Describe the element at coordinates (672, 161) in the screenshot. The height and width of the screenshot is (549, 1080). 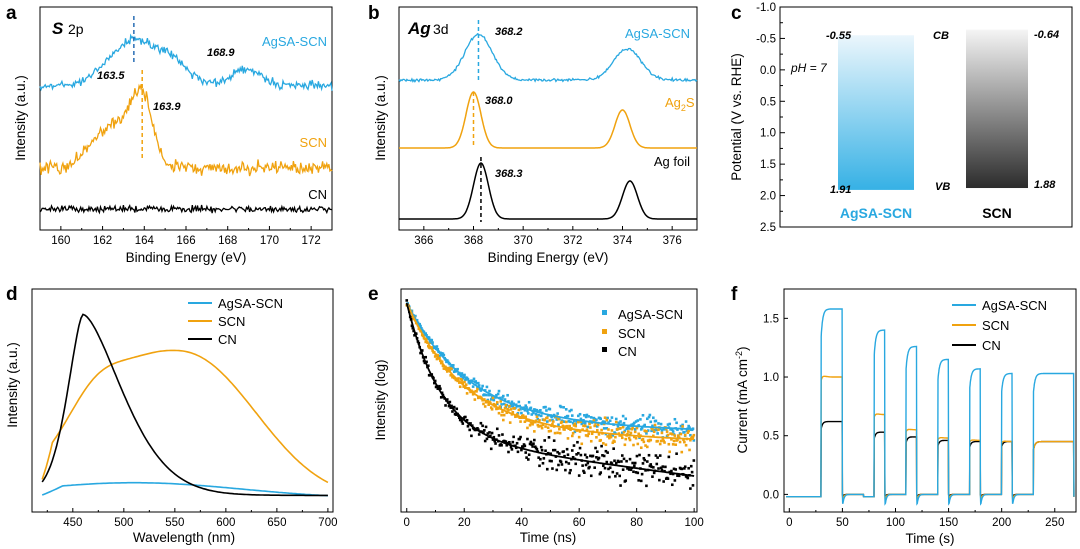
I see `panel-b-label-ag-foil: Ag foil` at that location.